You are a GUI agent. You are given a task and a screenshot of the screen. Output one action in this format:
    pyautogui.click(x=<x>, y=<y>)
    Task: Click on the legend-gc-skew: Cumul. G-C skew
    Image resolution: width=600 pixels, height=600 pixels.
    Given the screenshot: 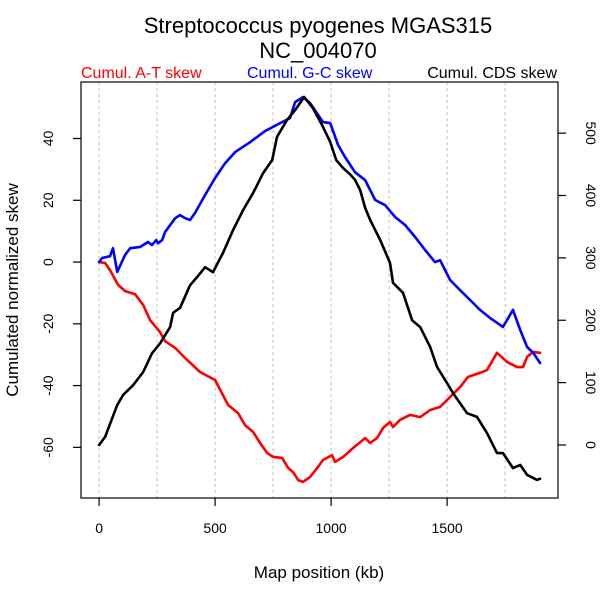 What is the action you would take?
    pyautogui.click(x=310, y=73)
    